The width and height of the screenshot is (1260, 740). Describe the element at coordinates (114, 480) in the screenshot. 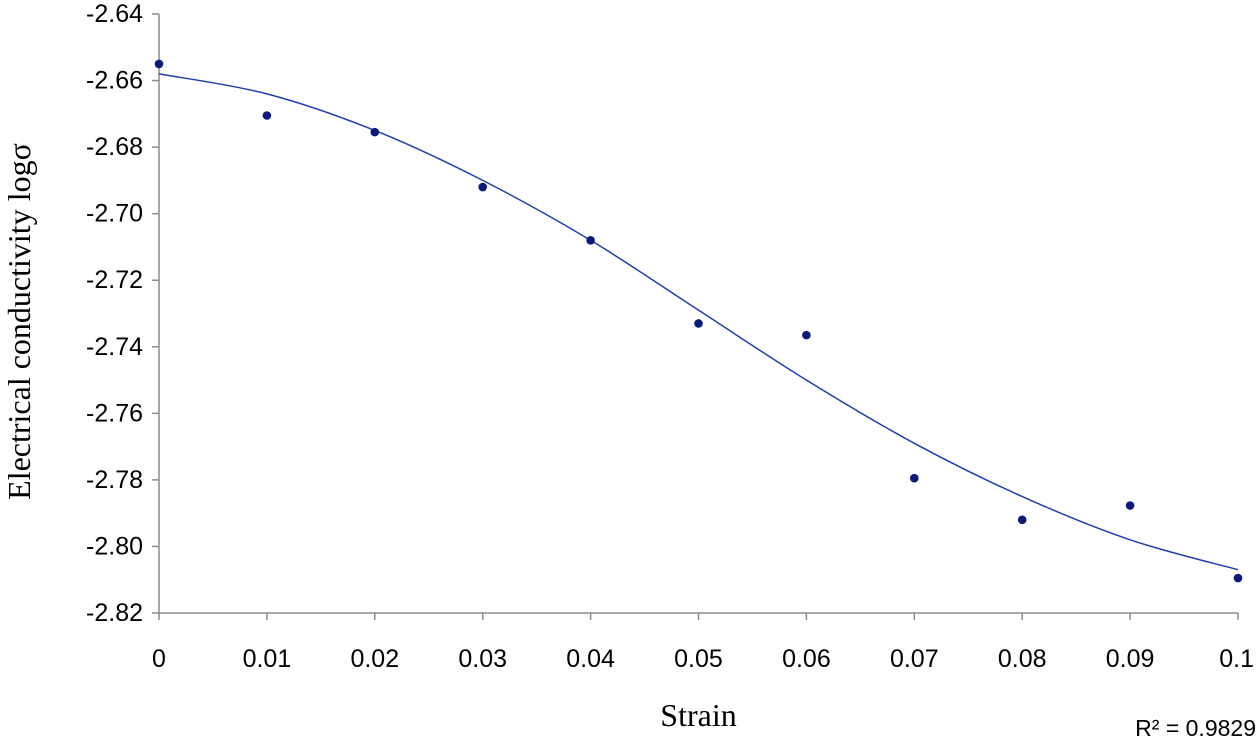

I see `y-tick-label: -2.78` at that location.